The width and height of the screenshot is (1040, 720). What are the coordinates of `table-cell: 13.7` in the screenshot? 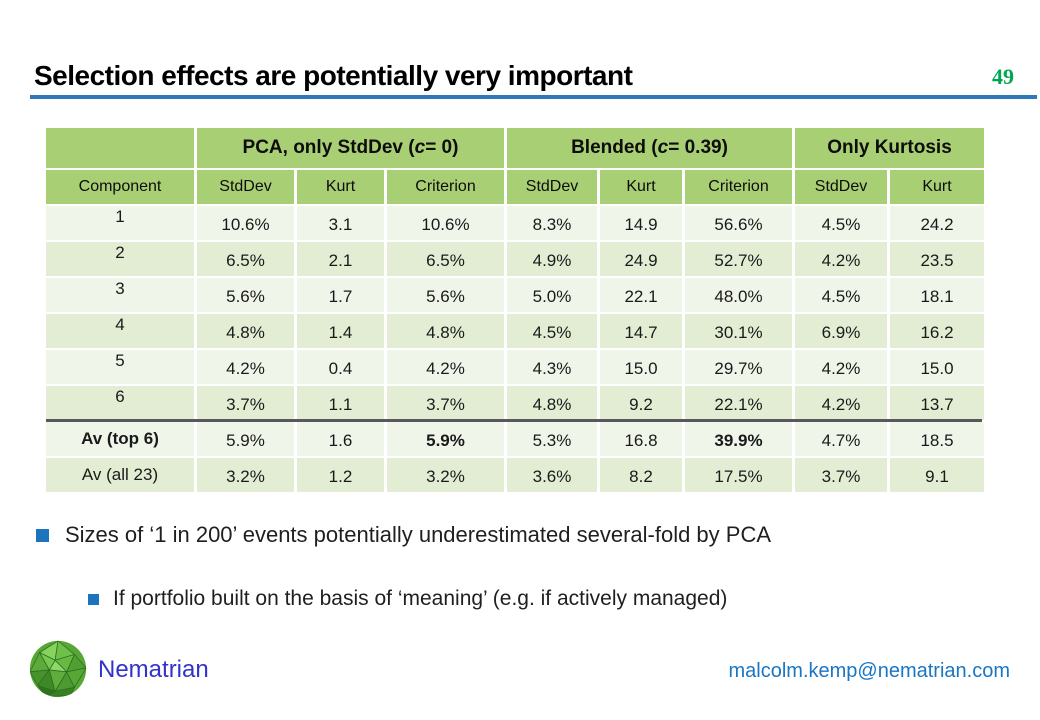 It's located at (937, 403).